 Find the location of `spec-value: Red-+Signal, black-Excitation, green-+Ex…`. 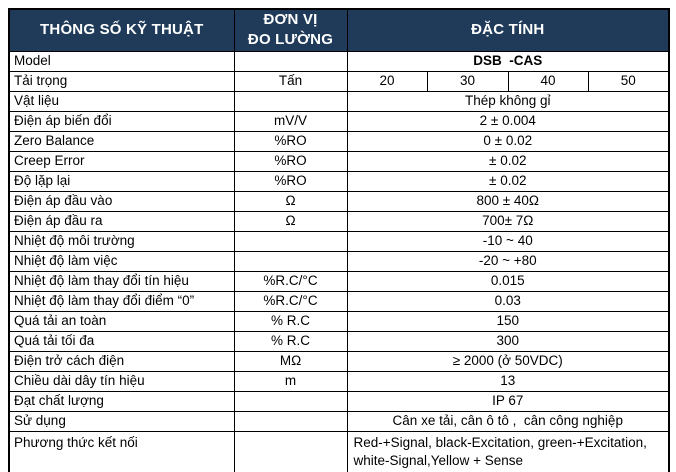

spec-value: Red-+Signal, black-Excitation, green-+Ex… is located at coordinates (508, 451).